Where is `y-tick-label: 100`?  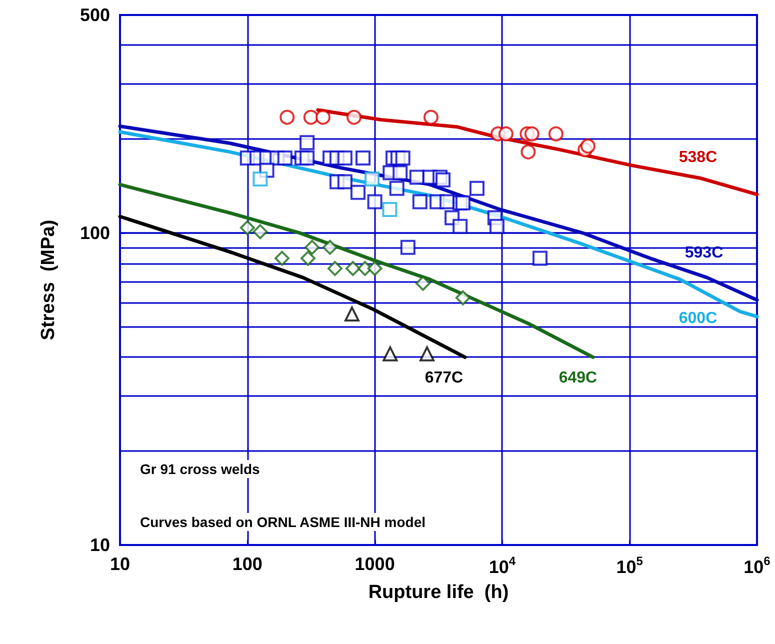 y-tick-label: 100 is located at coordinates (95, 233).